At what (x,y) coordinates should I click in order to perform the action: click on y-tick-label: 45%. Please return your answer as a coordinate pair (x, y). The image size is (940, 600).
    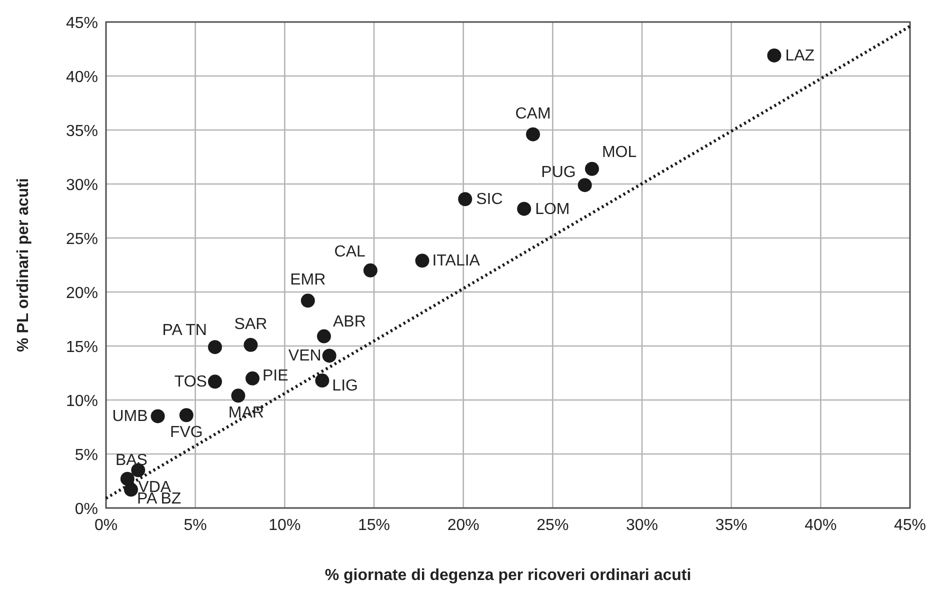
    Looking at the image, I should click on (82, 23).